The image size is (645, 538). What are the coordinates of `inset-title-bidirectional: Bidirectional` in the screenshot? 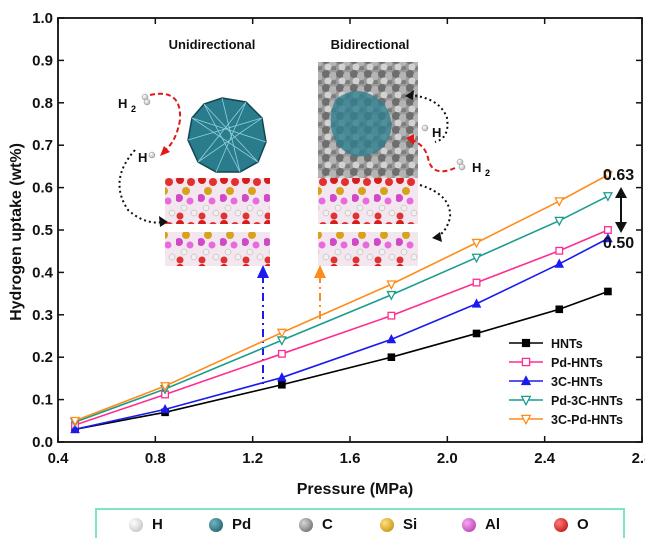 It's located at (370, 44).